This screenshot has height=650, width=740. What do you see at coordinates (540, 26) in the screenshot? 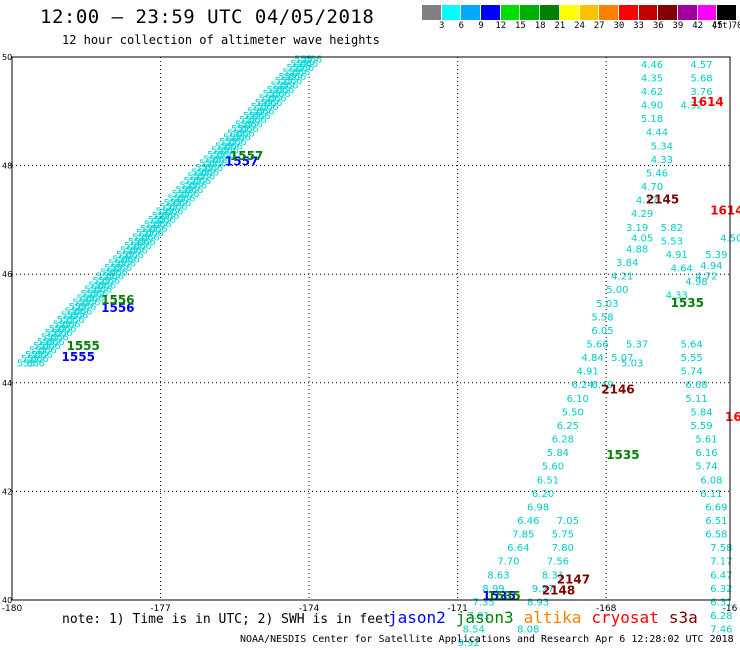
I see `legend-tick: 18` at bounding box center [540, 26].